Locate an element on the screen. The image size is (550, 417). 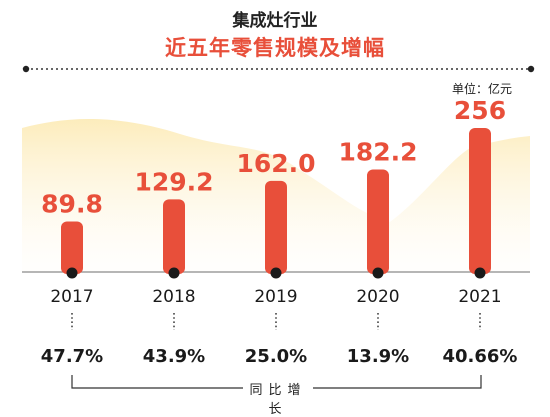
growth-label-2017: 47.7% is located at coordinates (72, 356).